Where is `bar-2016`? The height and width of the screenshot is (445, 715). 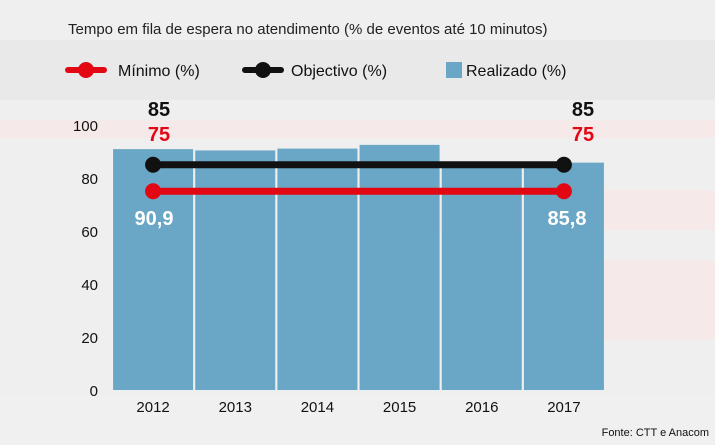 bar-2016 is located at coordinates (481, 276).